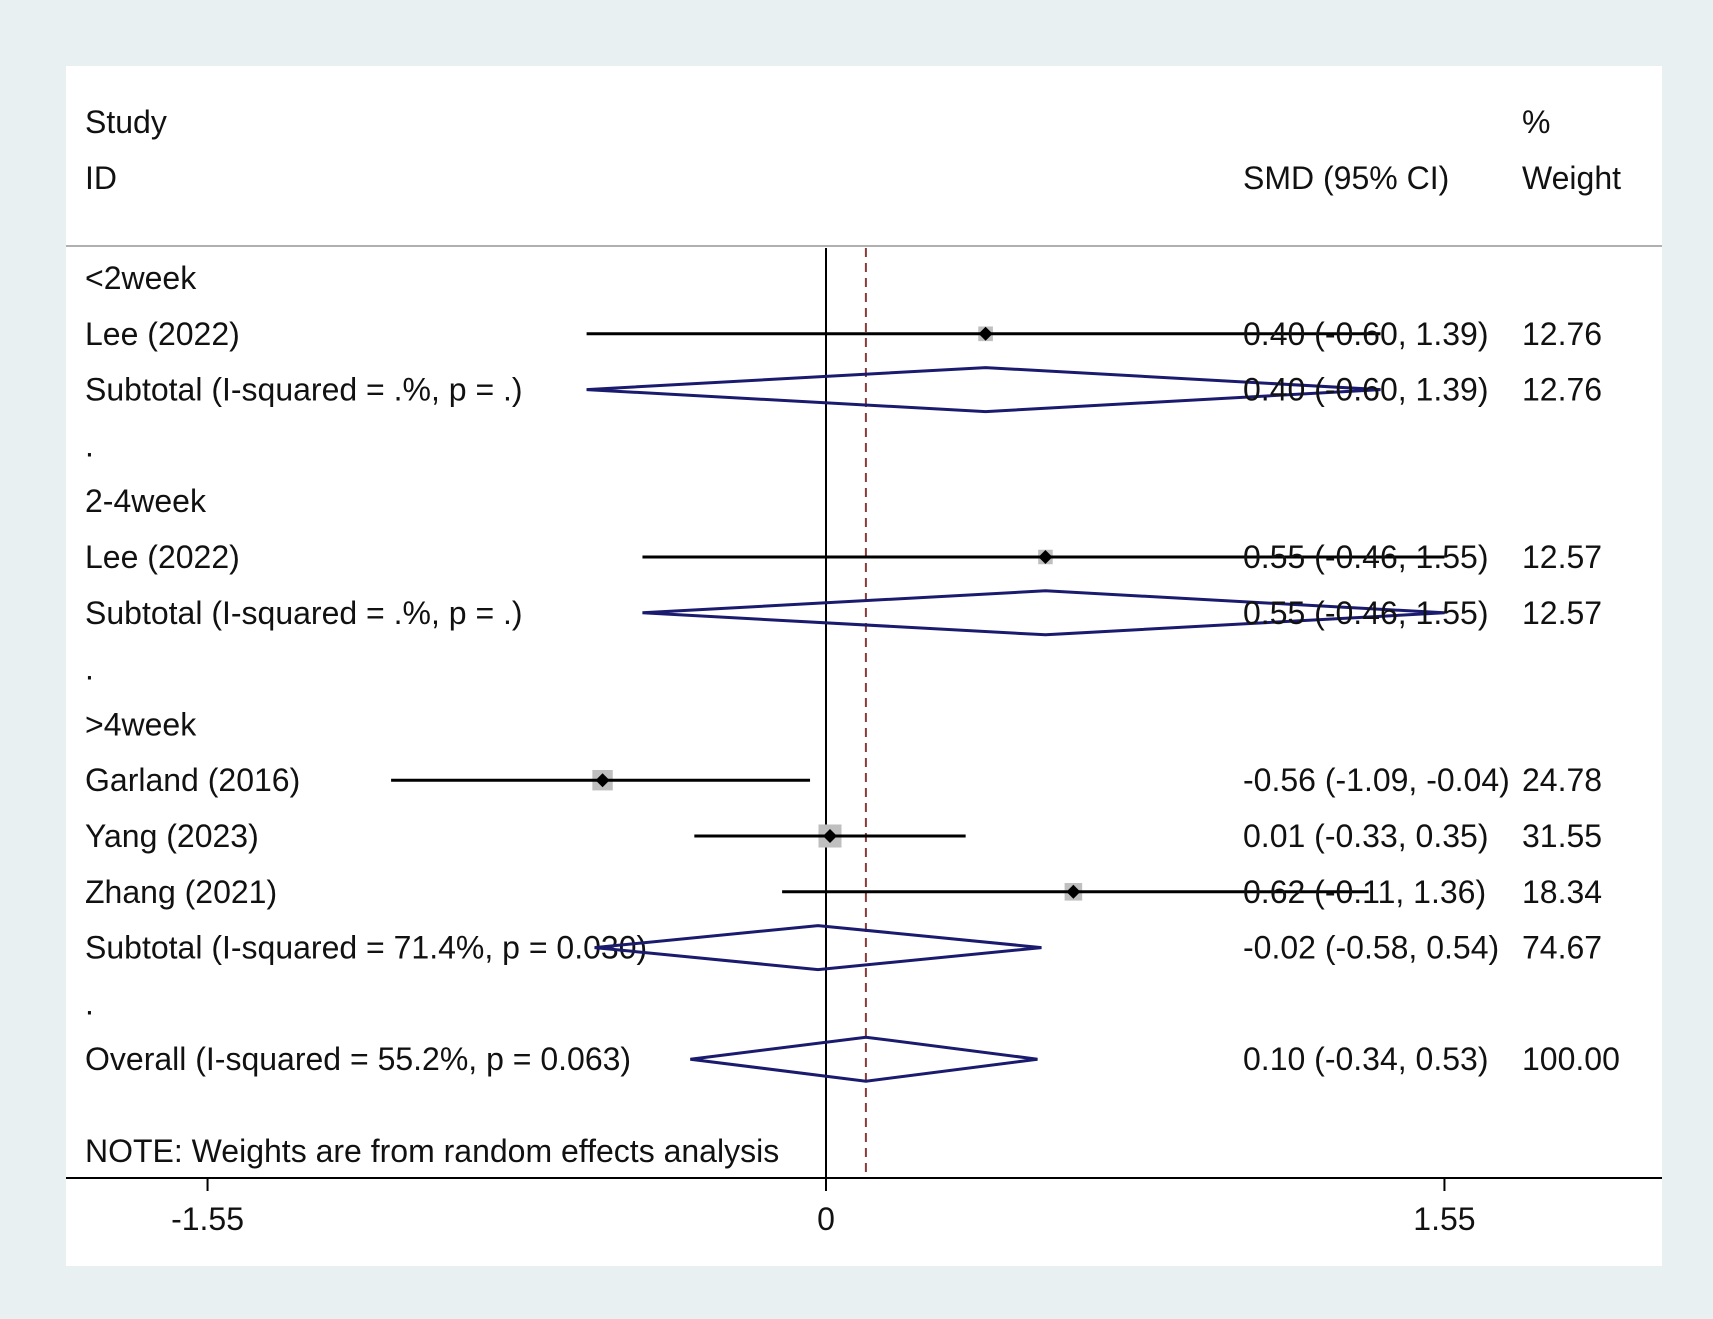  I want to click on effect-ci: -0.56 (-1.09, -0.04), so click(1376, 780).